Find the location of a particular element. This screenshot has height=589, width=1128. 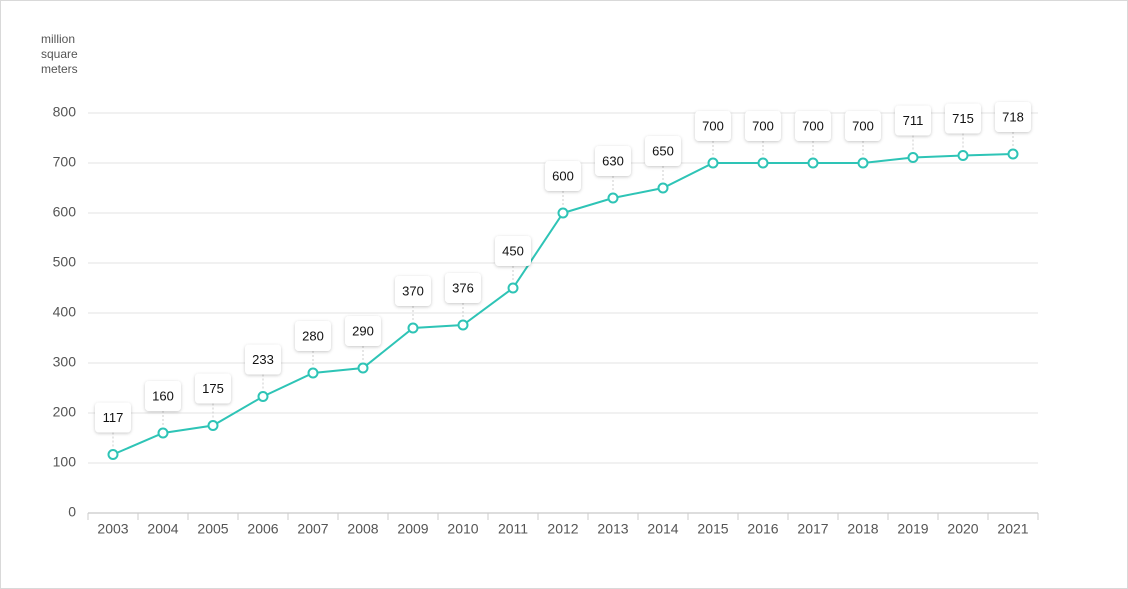

x-tick-label: 2017 is located at coordinates (812, 529).